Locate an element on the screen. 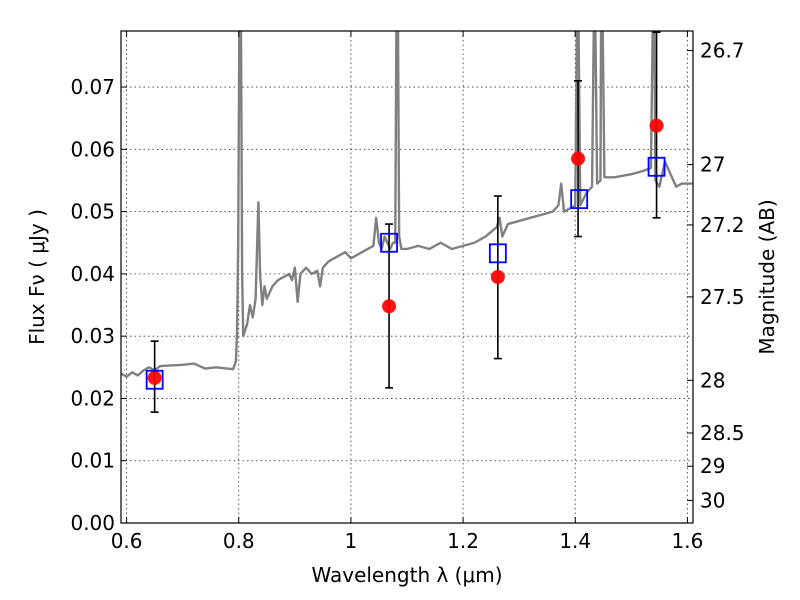 Image resolution: width=800 pixels, height=600 pixels. right-tick-label: 26.7 is located at coordinates (722, 51).